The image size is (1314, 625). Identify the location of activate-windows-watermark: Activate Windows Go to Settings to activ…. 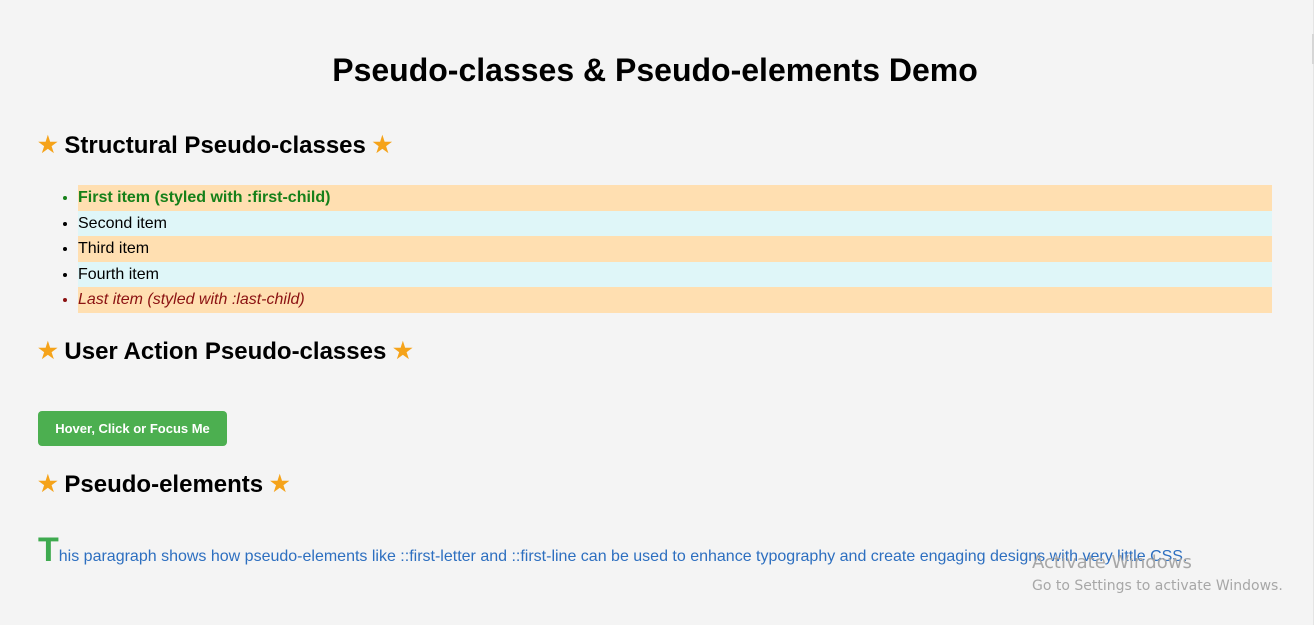
(1157, 574).